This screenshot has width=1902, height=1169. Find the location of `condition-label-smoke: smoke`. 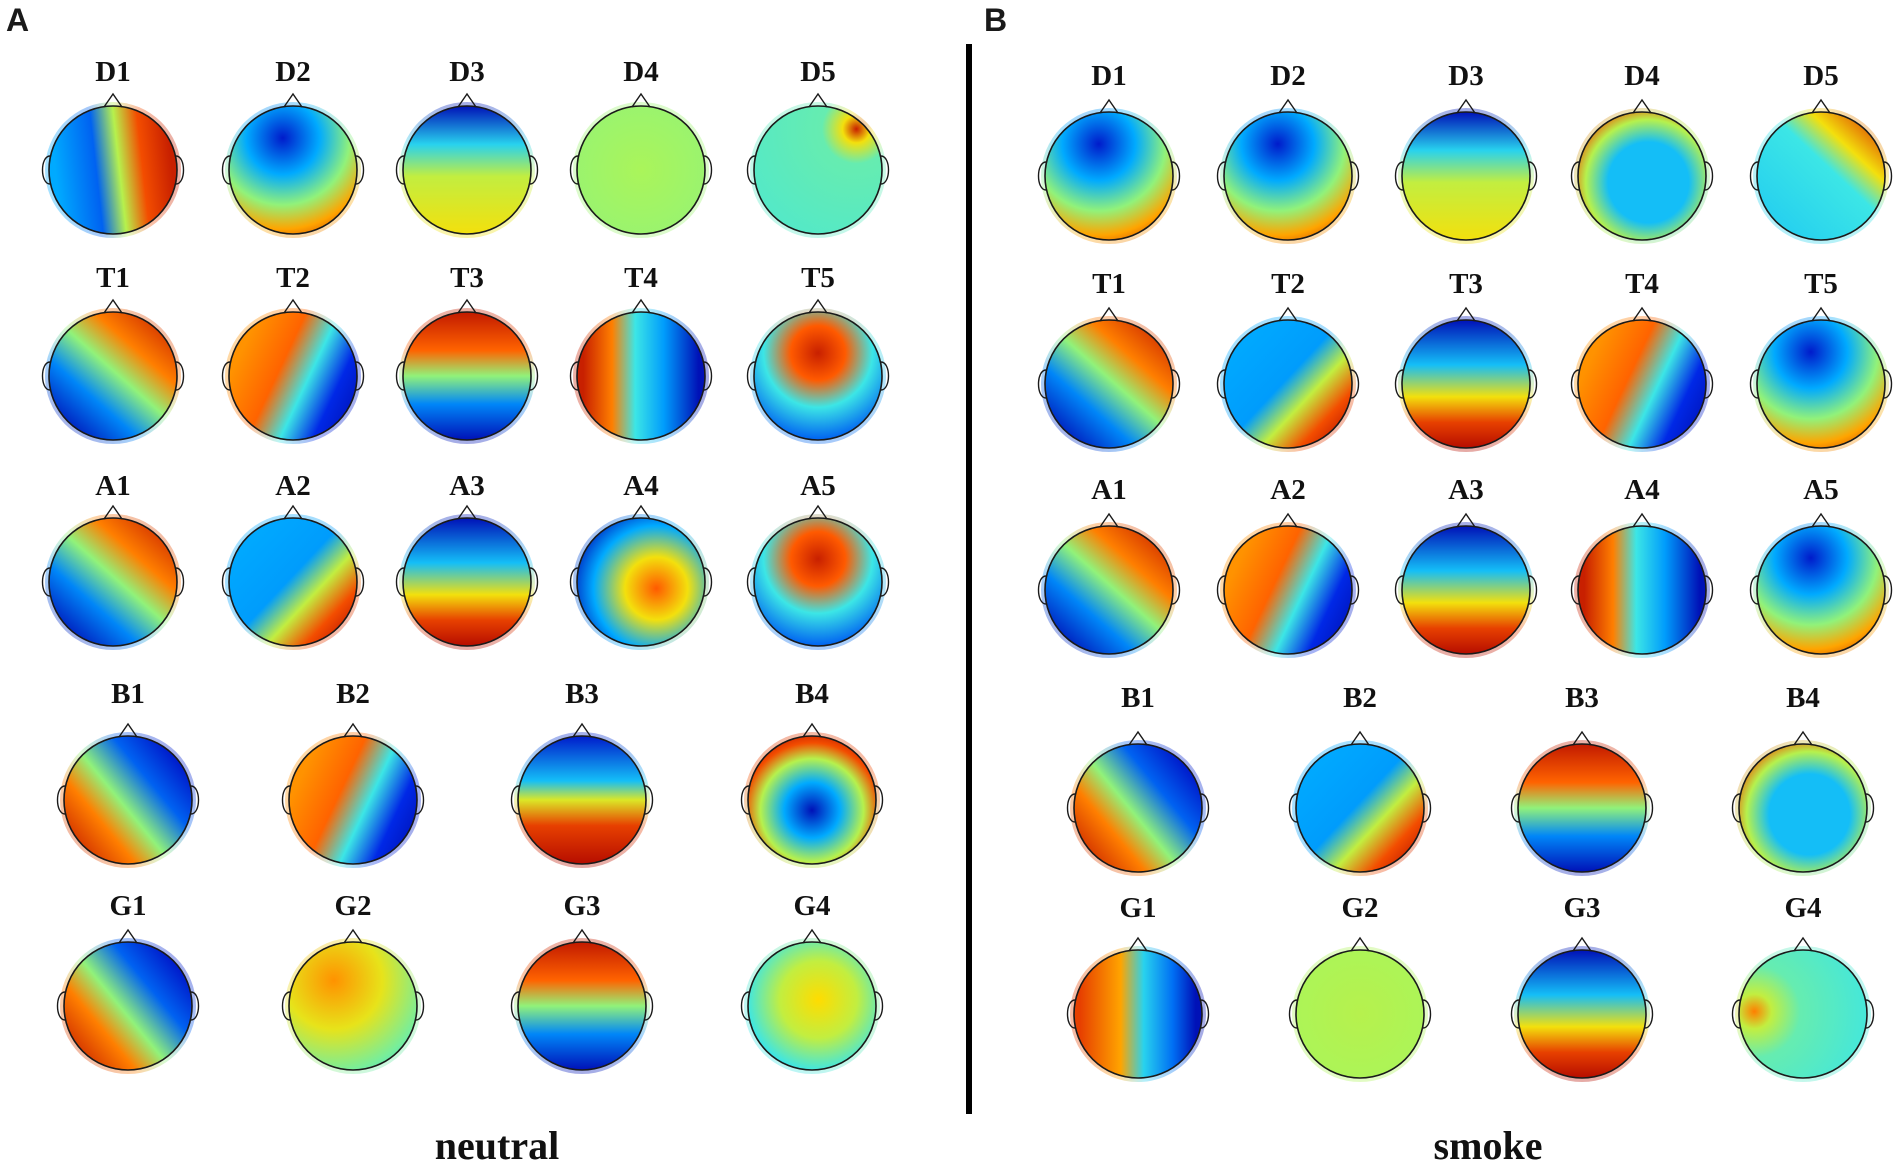

condition-label-smoke: smoke is located at coordinates (1488, 1145).